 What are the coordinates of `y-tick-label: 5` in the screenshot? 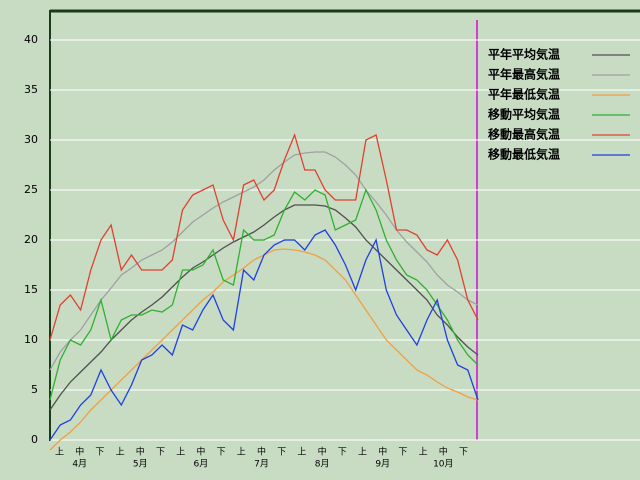 It's located at (34, 389).